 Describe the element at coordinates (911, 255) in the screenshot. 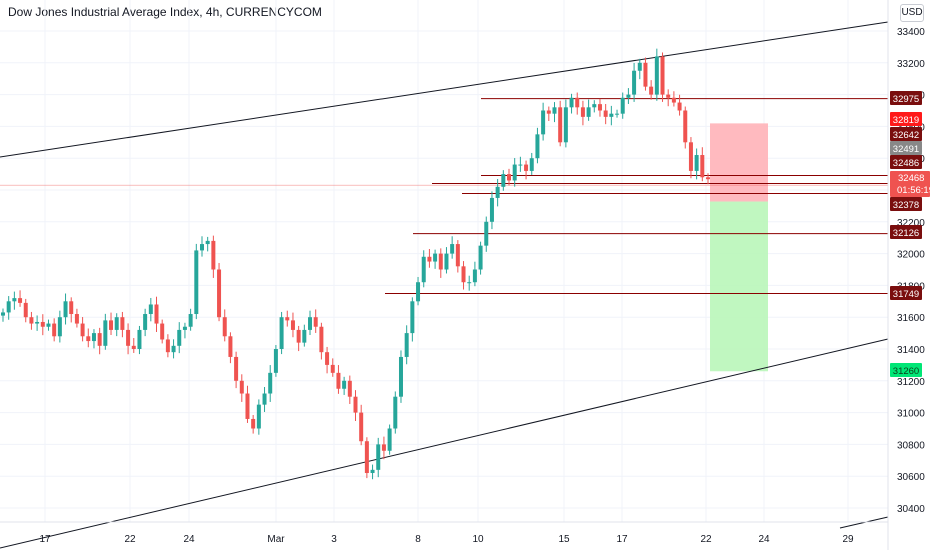

I see `price-tick-label: 32000` at that location.